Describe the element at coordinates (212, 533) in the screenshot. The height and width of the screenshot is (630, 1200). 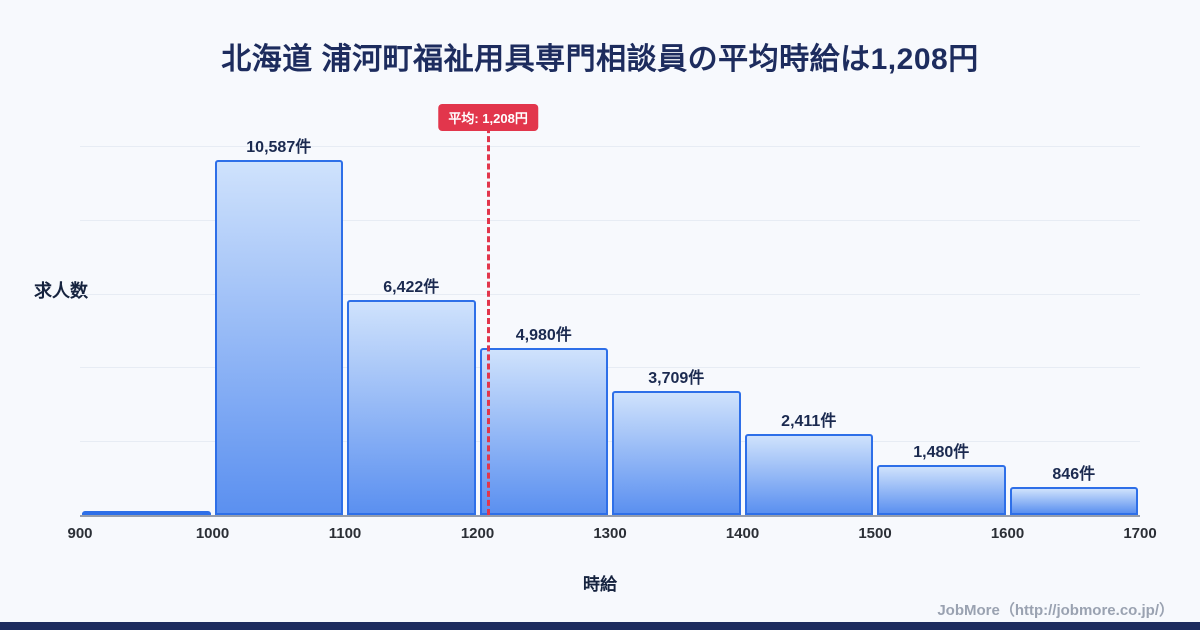
I see `x-axis-tick-label: 1000` at that location.